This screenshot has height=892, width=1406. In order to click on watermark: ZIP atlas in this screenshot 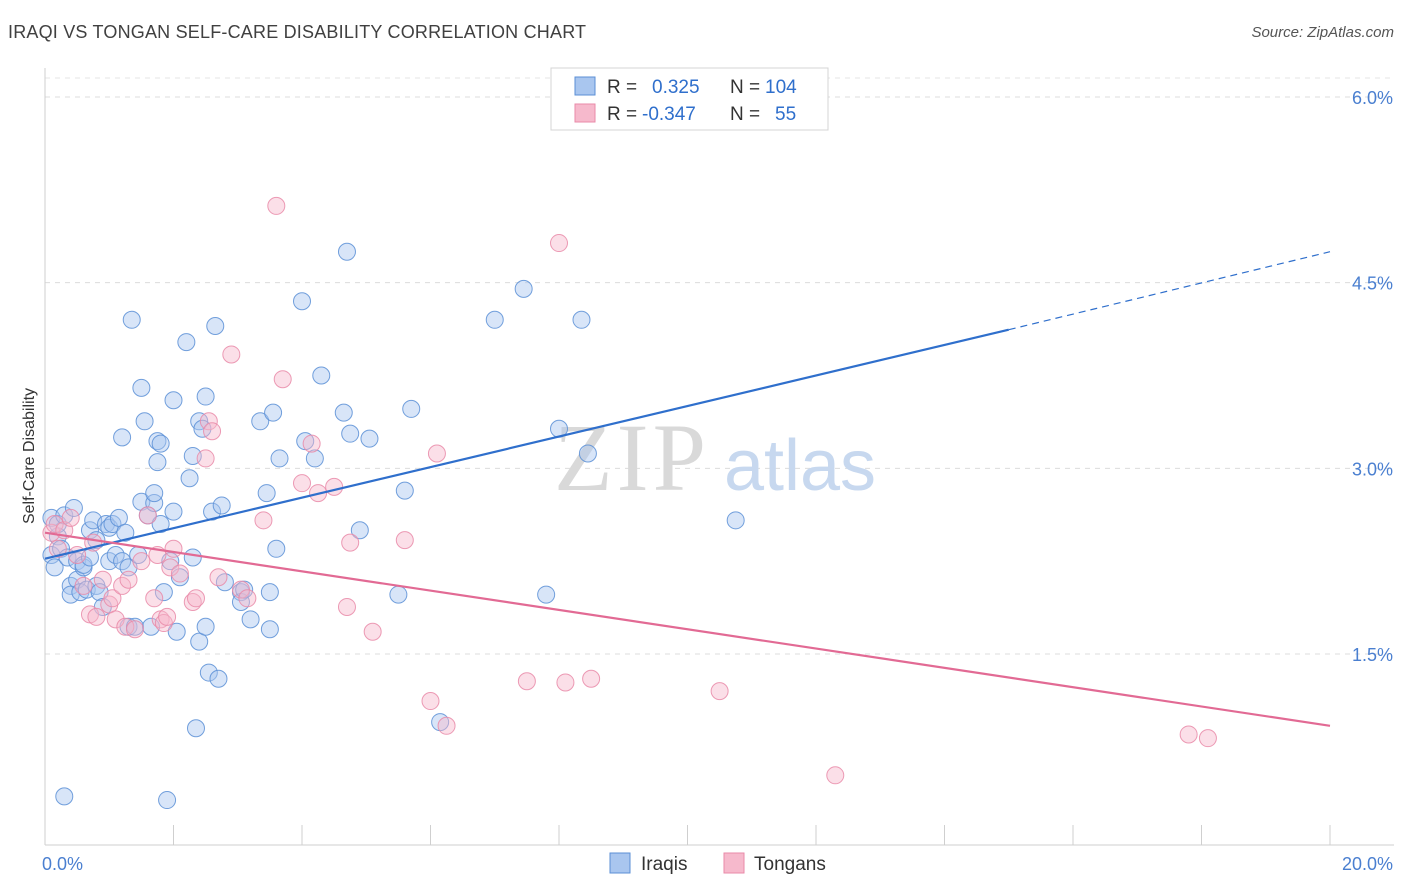, I will do `click(715, 457)`.